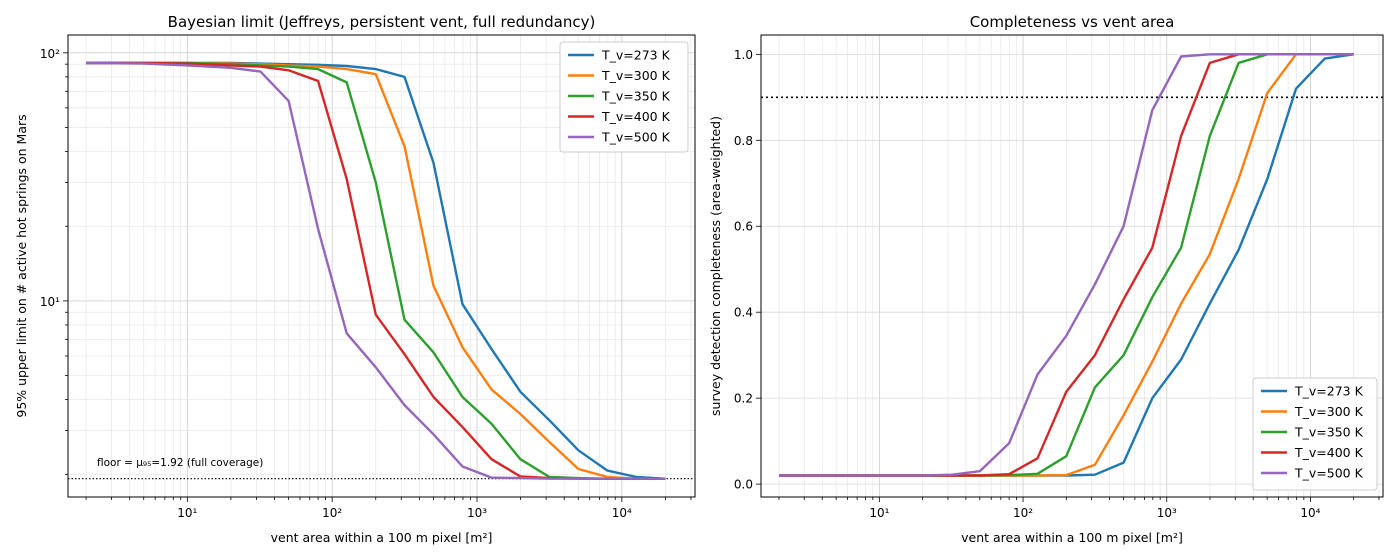 The width and height of the screenshot is (1400, 560). What do you see at coordinates (180, 463) in the screenshot?
I see `left-floor-annotation: floor = μ₉₅=1.92 (full coverage)` at bounding box center [180, 463].